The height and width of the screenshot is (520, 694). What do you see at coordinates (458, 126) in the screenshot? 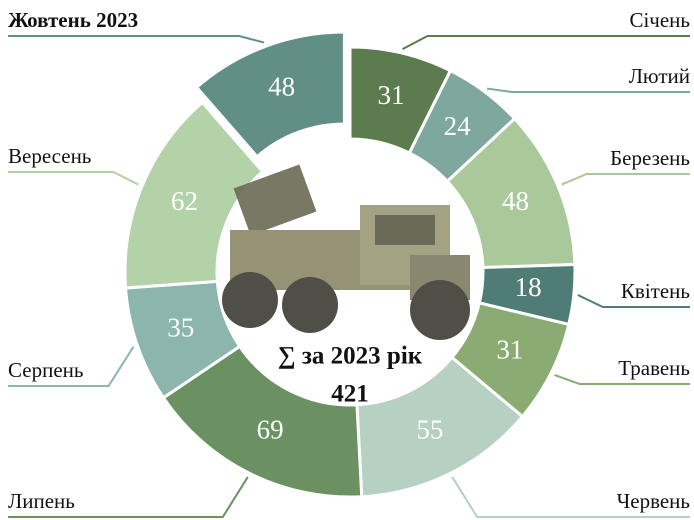
I see `value-label: 24` at bounding box center [458, 126].